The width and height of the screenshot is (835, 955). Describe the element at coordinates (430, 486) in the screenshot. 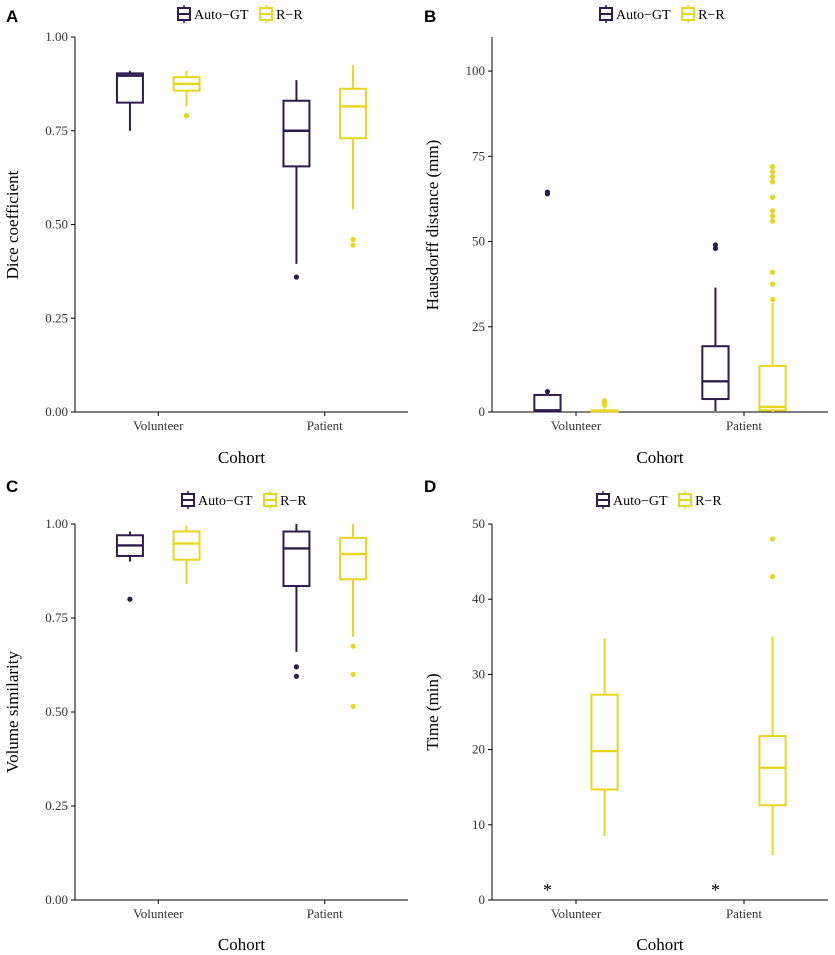

I see `panel-letter: D` at that location.